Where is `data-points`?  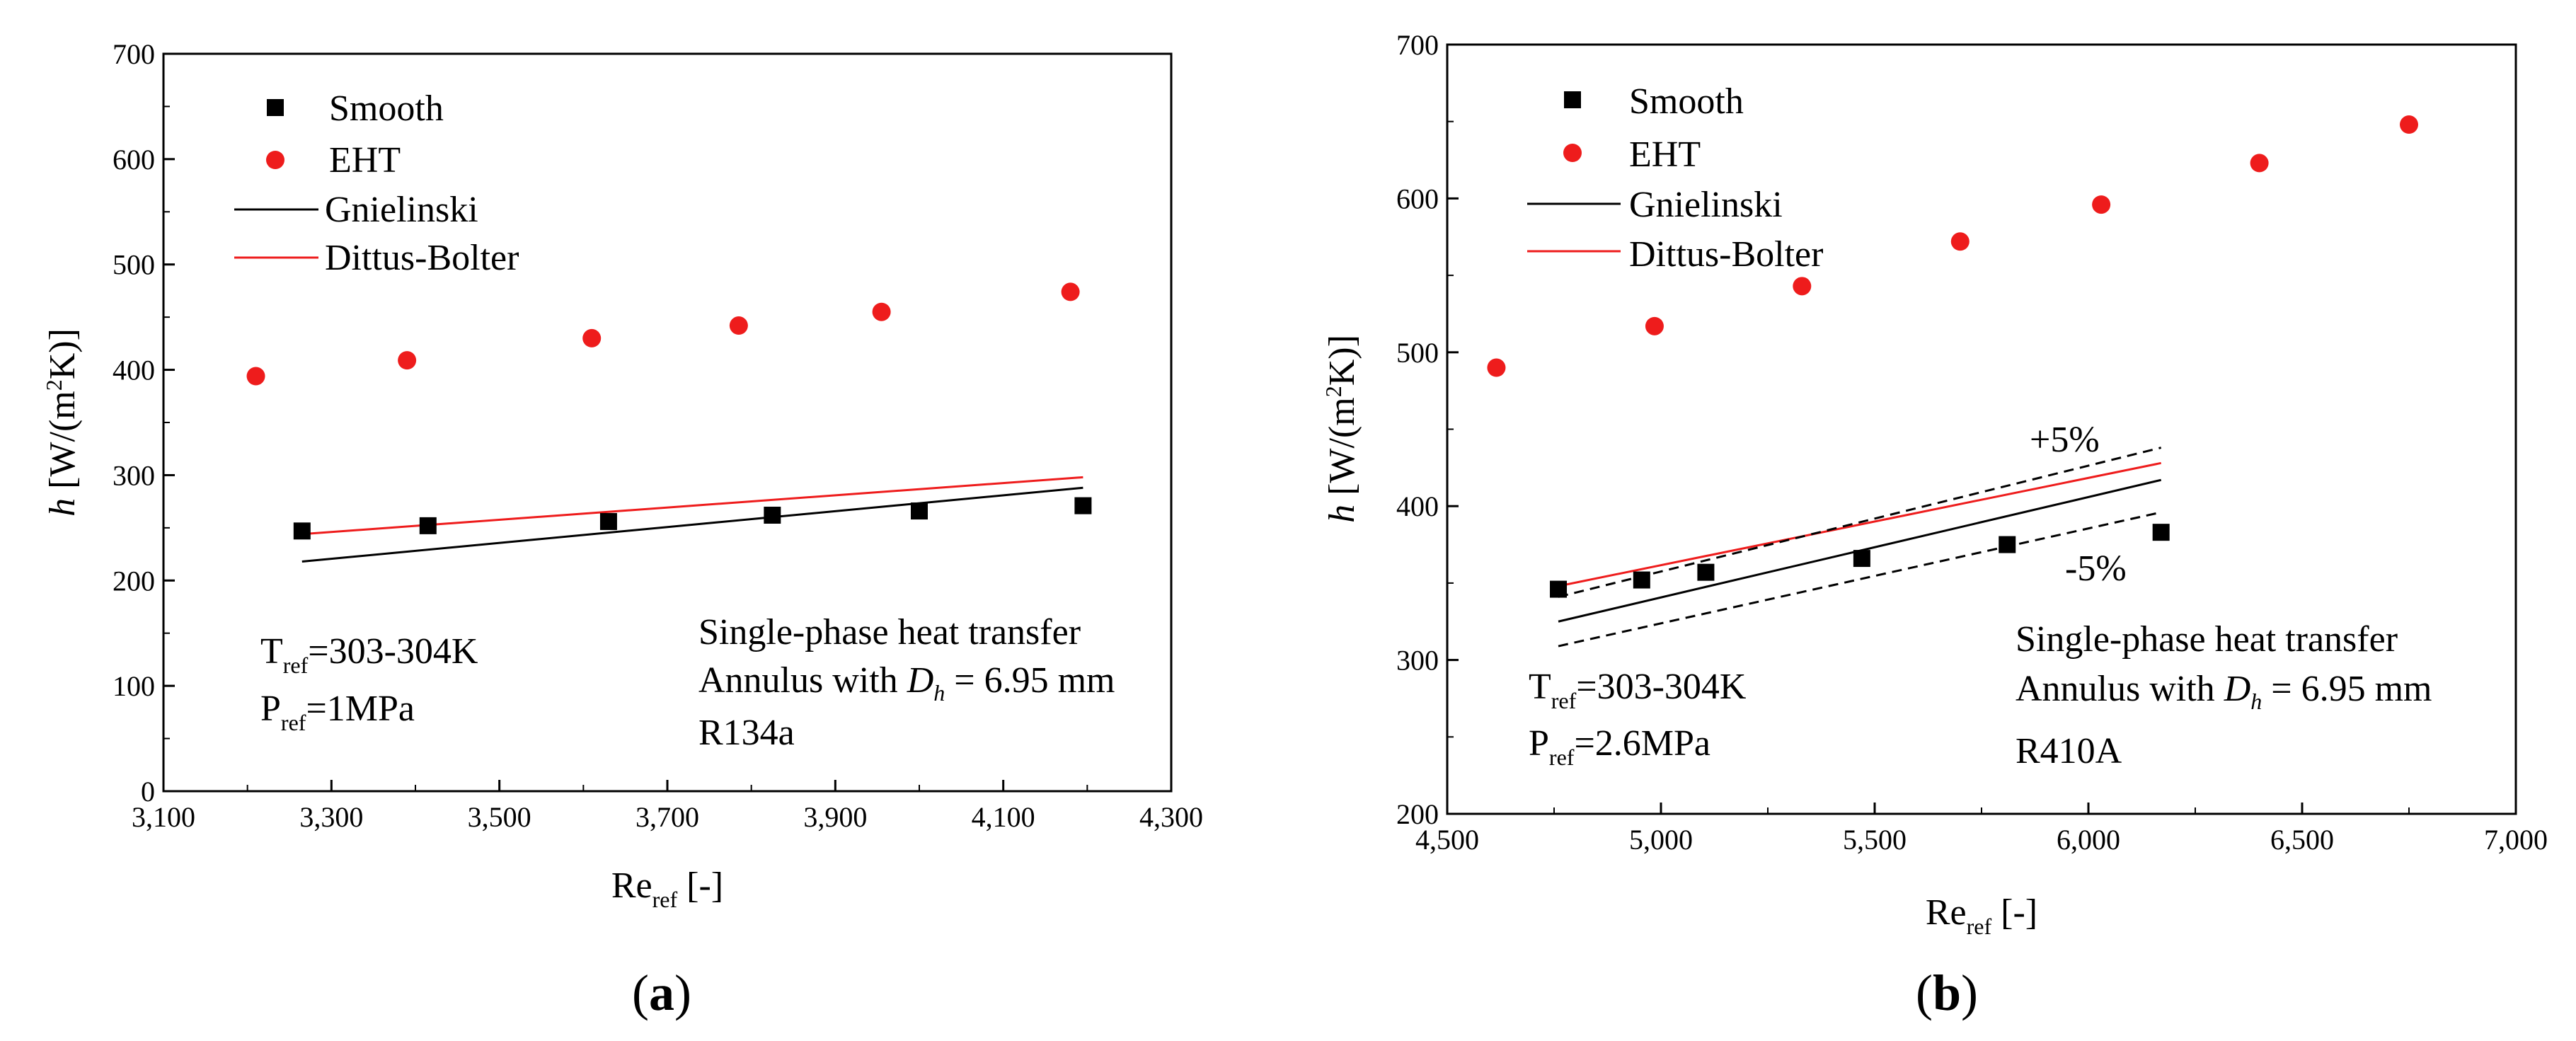
data-points is located at coordinates (669, 411).